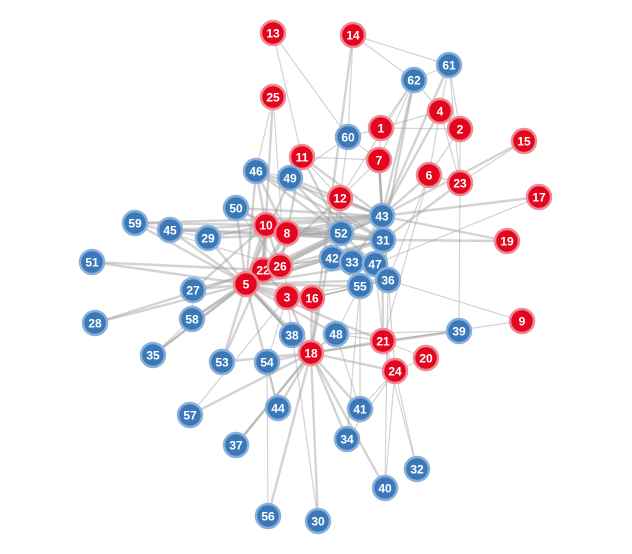 This screenshot has width=632, height=554. What do you see at coordinates (460, 129) in the screenshot?
I see `node-2: 2` at bounding box center [460, 129].